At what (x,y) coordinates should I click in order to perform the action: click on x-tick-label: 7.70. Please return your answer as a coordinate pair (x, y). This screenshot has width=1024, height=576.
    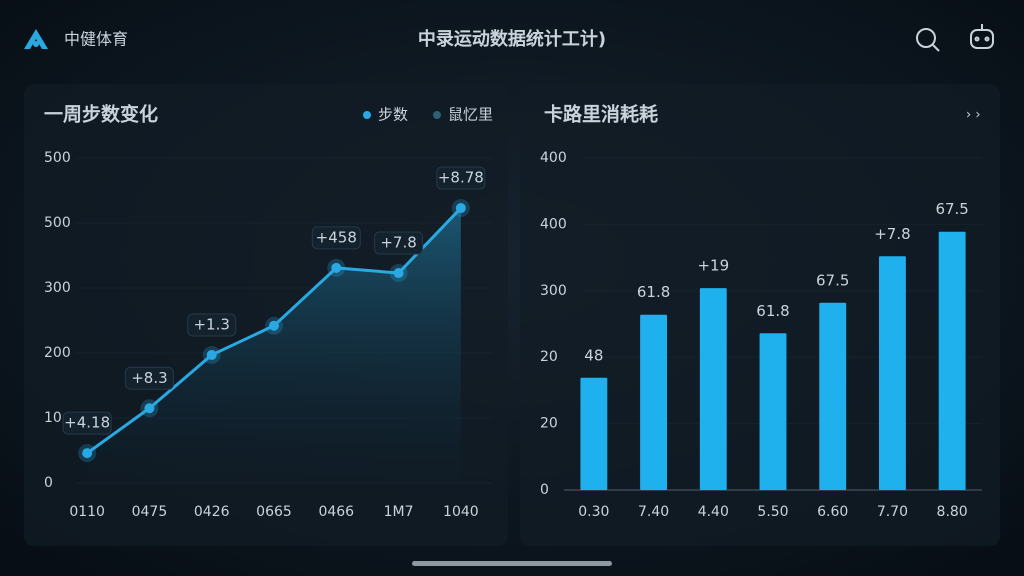
    Looking at the image, I should click on (892, 512).